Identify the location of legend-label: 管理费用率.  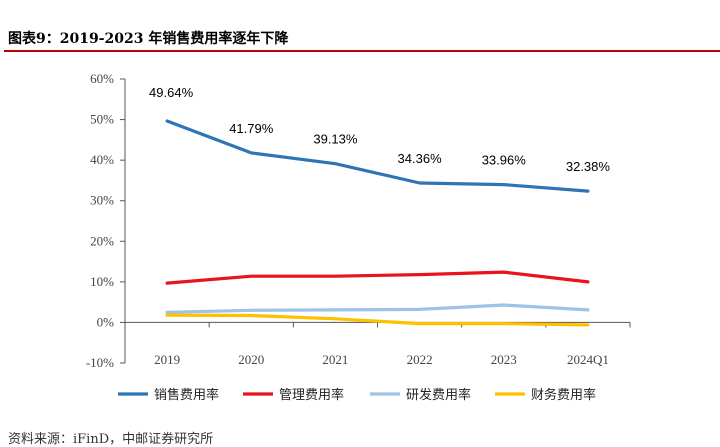
(311, 395).